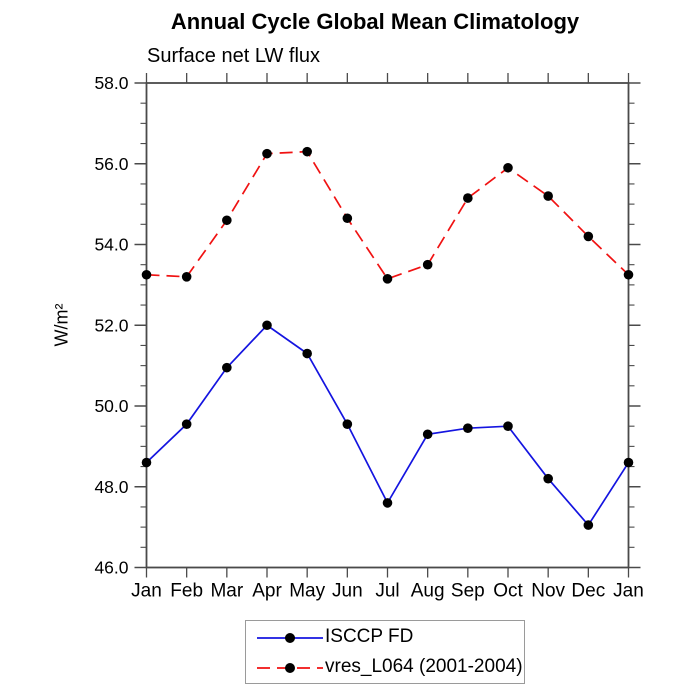 Image resolution: width=700 pixels, height=700 pixels. Describe the element at coordinates (375, 21) in the screenshot. I see `chart-title: Annual Cycle Global Mean Climatology` at that location.